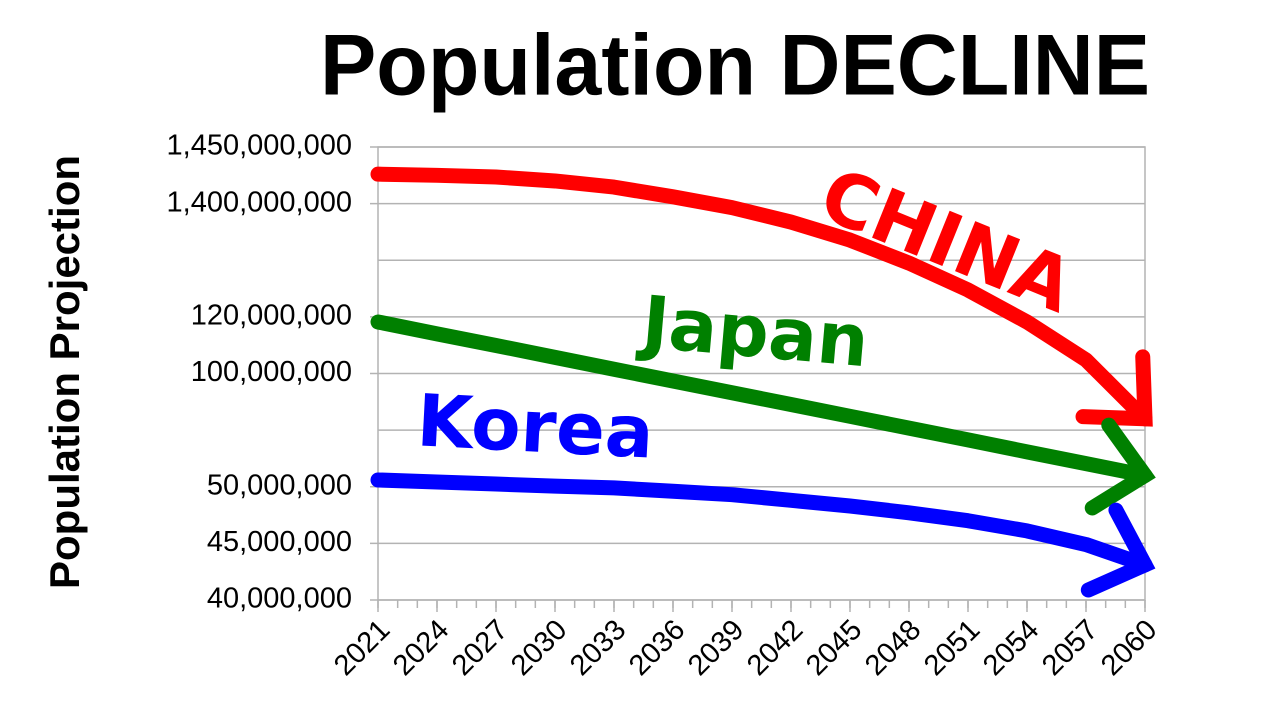 The image size is (1280, 720). What do you see at coordinates (271, 372) in the screenshot?
I see `y-tick-label: 100,000,000` at bounding box center [271, 372].